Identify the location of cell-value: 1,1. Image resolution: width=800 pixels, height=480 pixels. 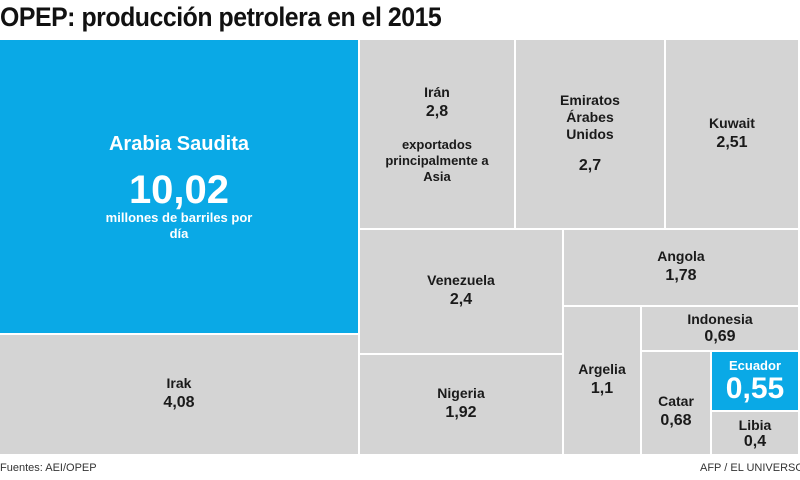
(602, 388).